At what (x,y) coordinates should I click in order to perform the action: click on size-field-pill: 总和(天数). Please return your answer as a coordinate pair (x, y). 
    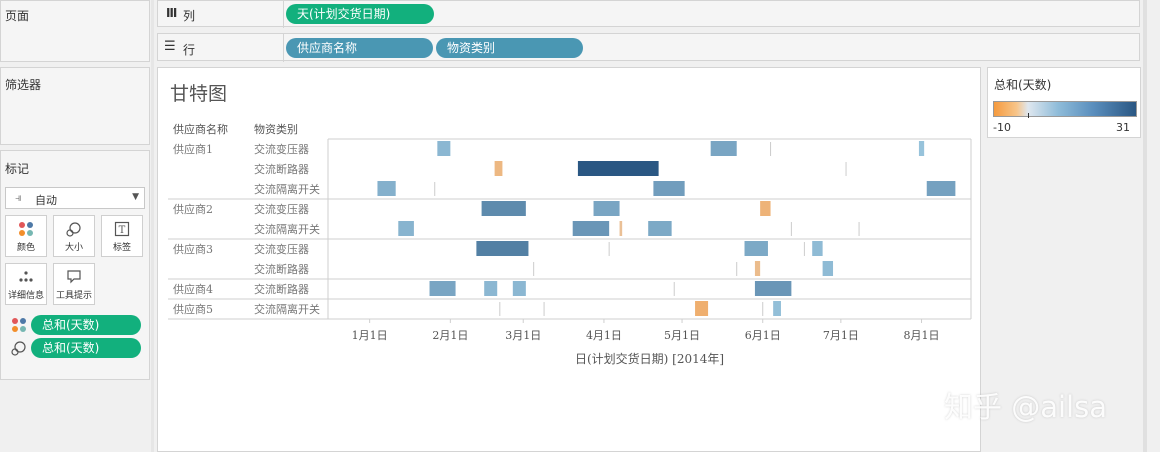
    Looking at the image, I should click on (86, 348).